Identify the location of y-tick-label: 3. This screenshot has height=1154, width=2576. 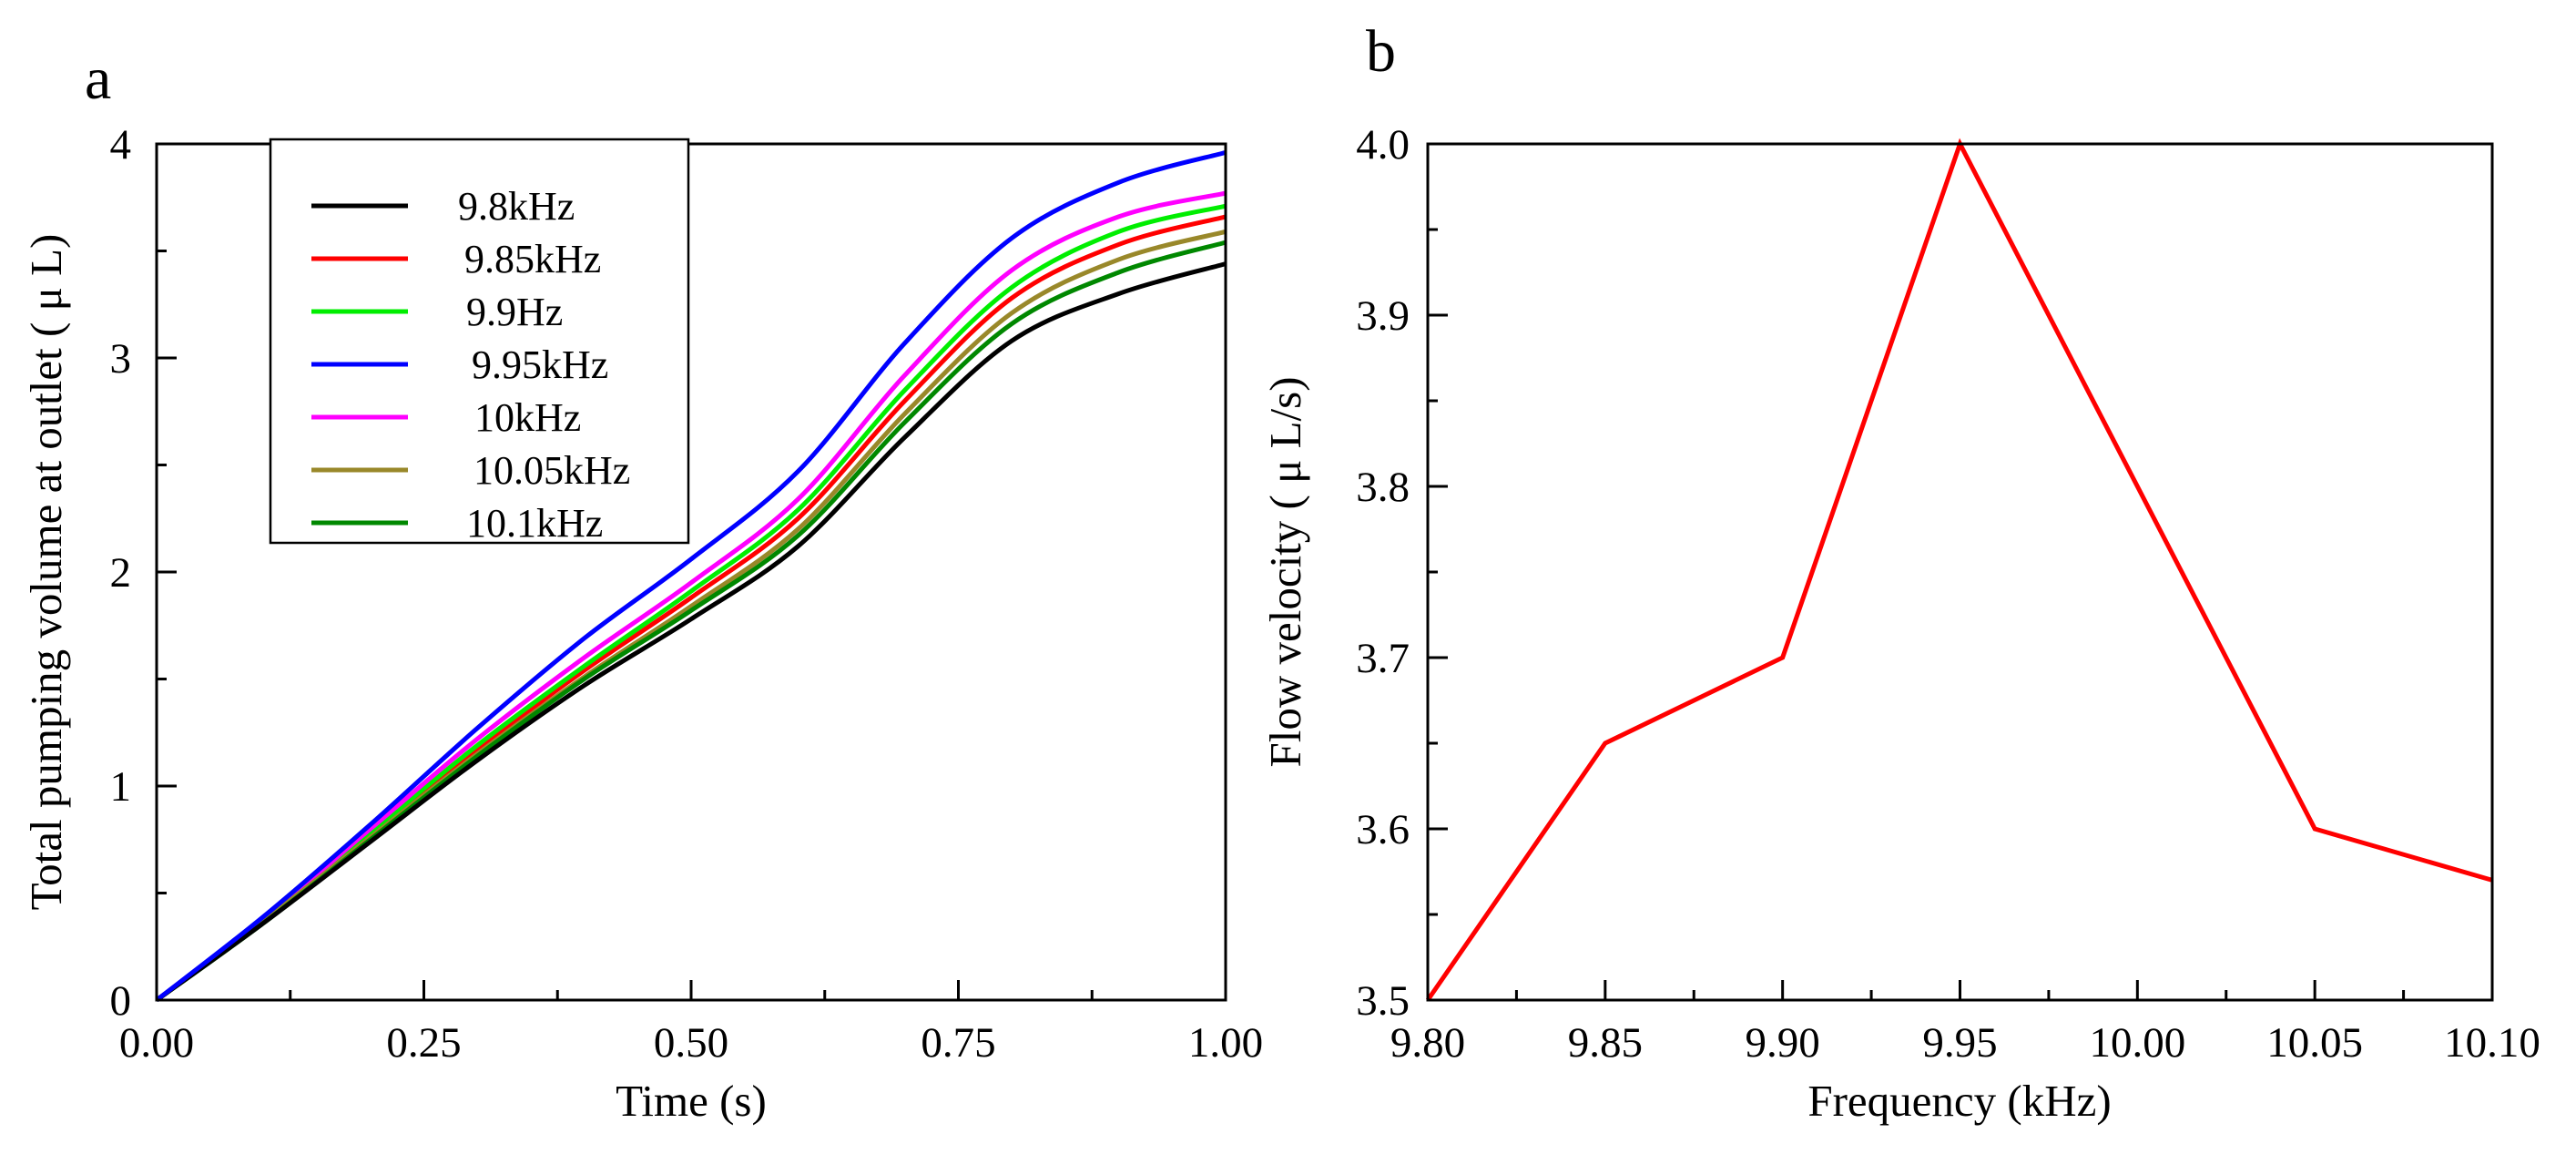
(121, 359).